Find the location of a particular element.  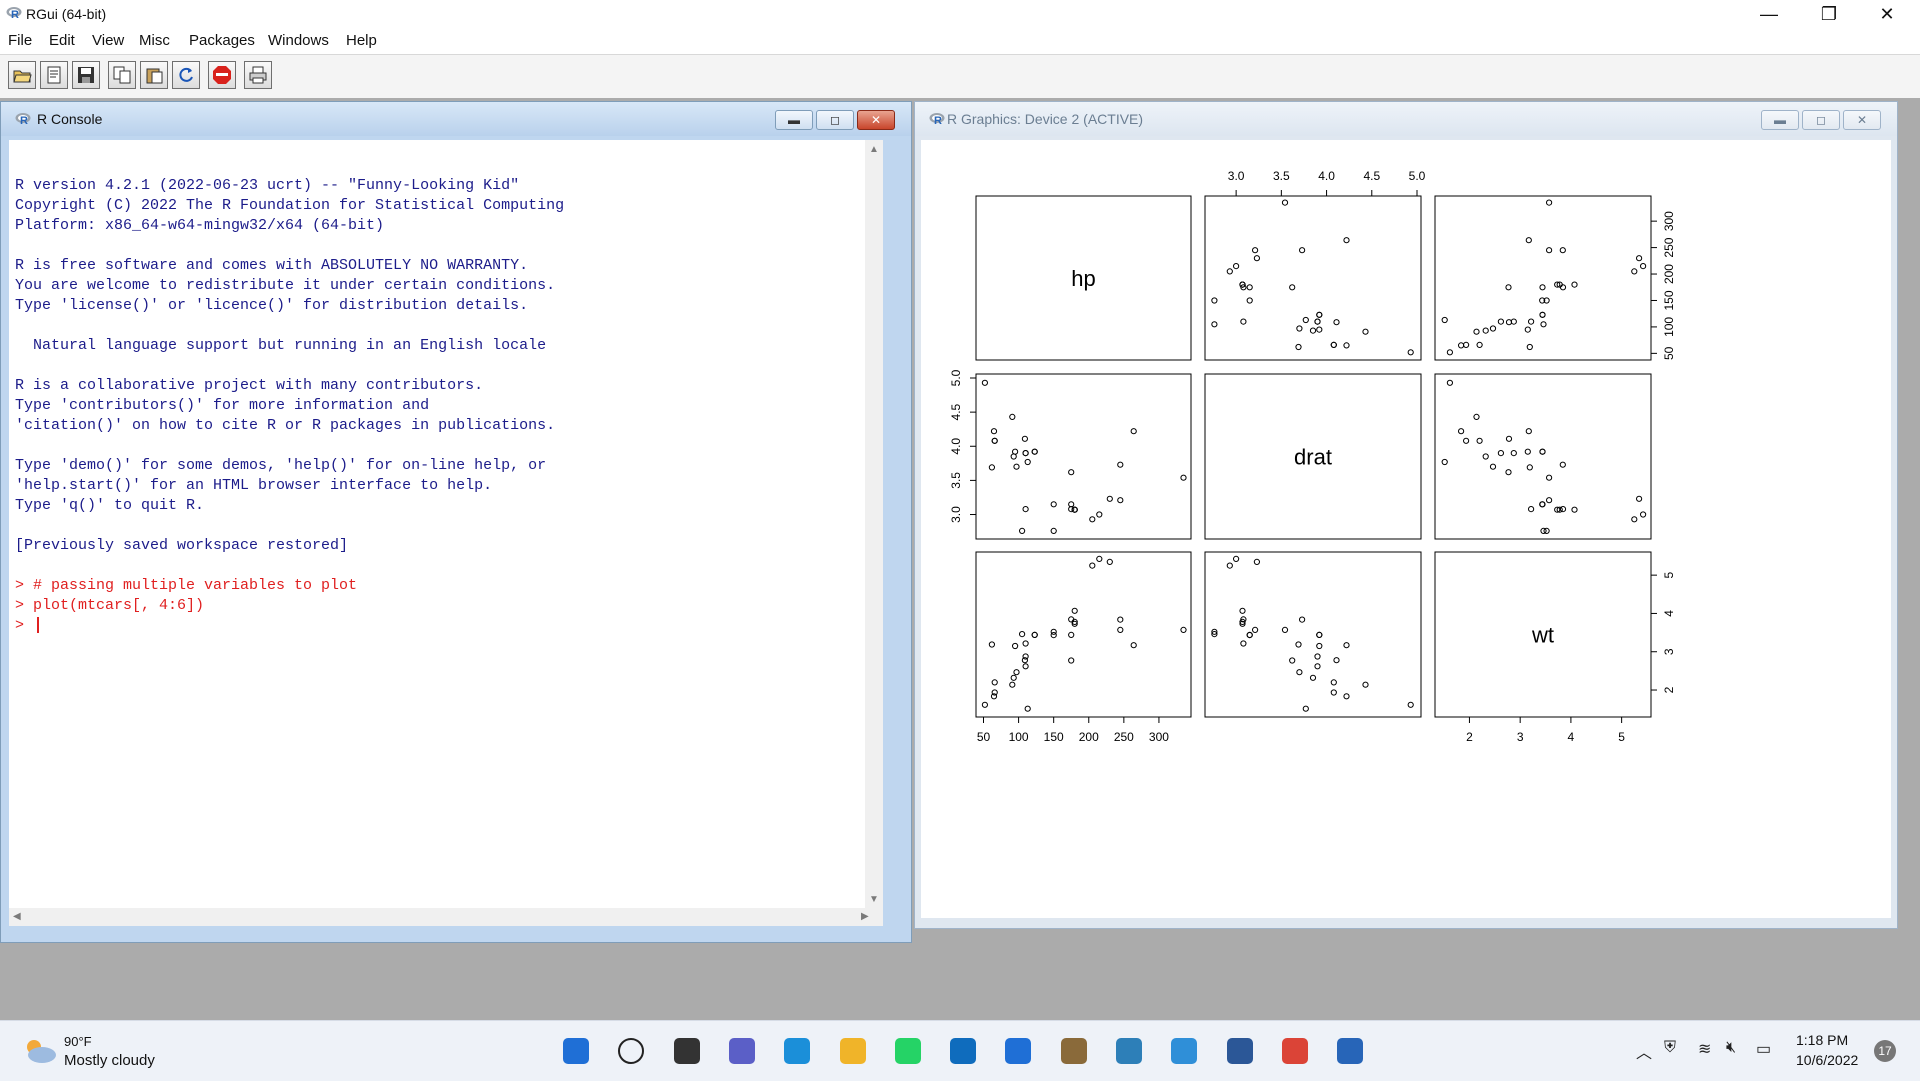

app-icon is located at coordinates (1074, 1051).